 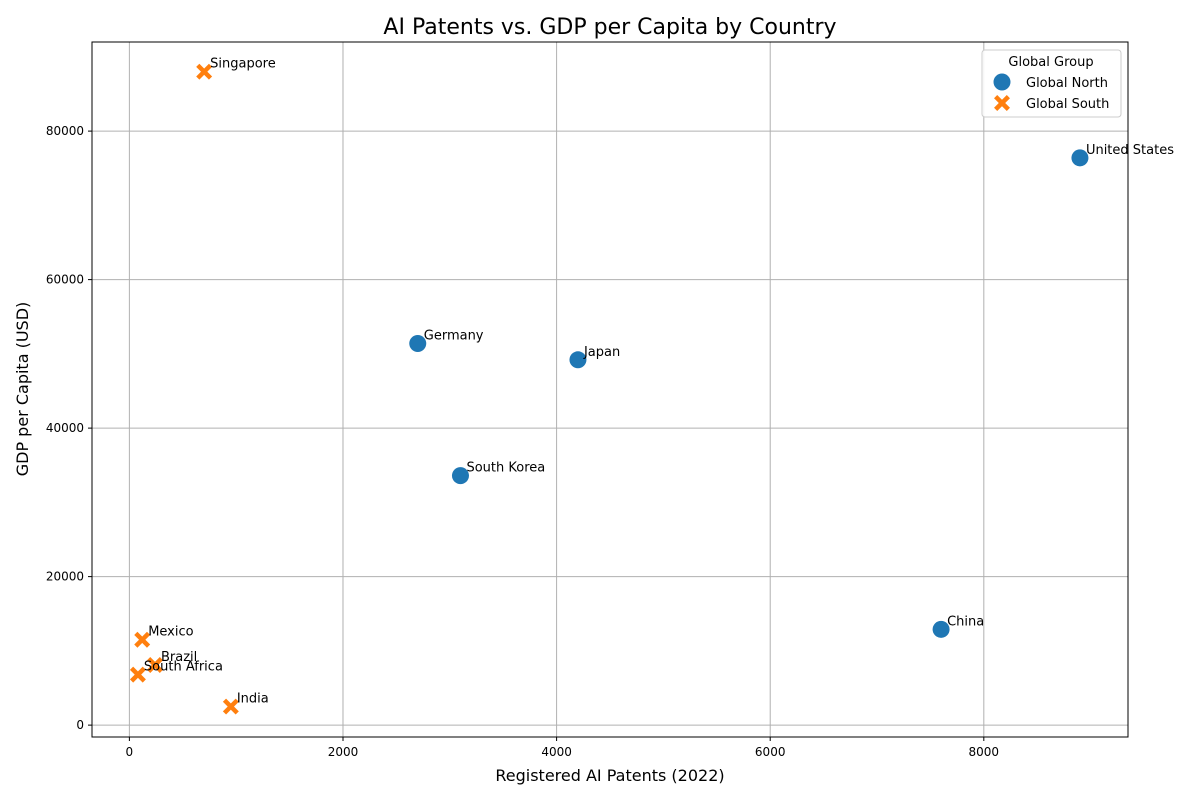 I want to click on point-label: United States, so click(x=1130, y=150).